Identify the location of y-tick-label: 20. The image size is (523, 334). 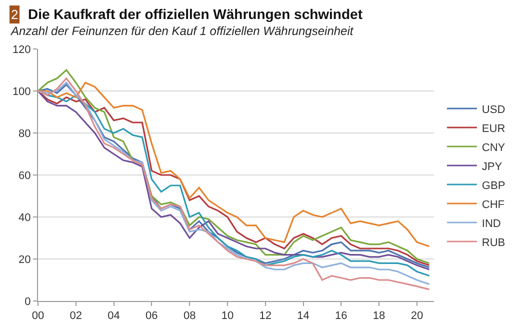
(24, 260).